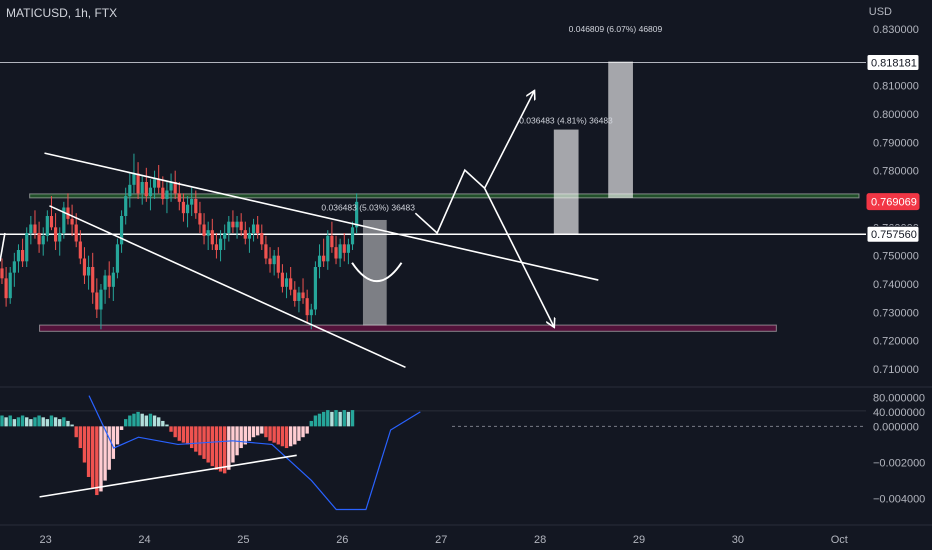 This screenshot has width=932, height=550. Describe the element at coordinates (896, 370) in the screenshot. I see `price-tick-label: 0.710000` at that location.